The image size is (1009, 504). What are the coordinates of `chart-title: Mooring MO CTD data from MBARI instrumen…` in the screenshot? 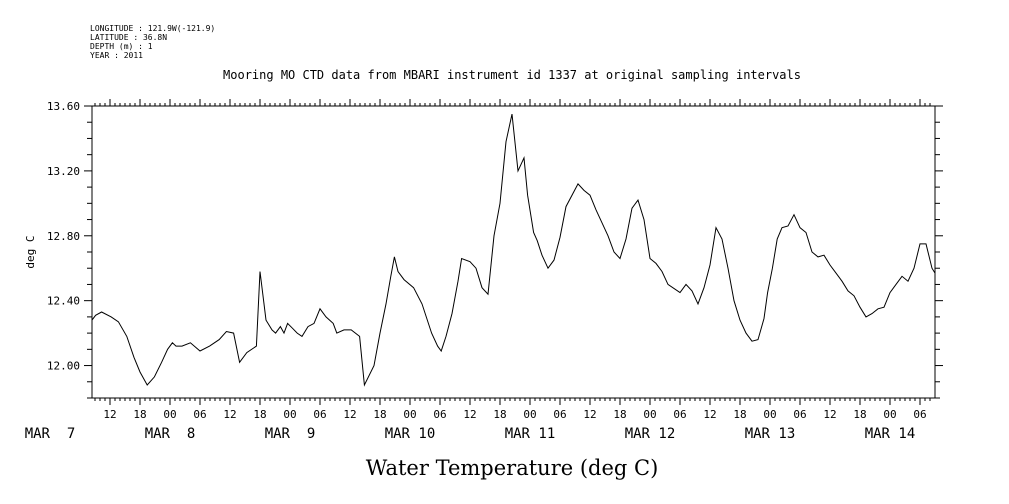 It's located at (512, 75).